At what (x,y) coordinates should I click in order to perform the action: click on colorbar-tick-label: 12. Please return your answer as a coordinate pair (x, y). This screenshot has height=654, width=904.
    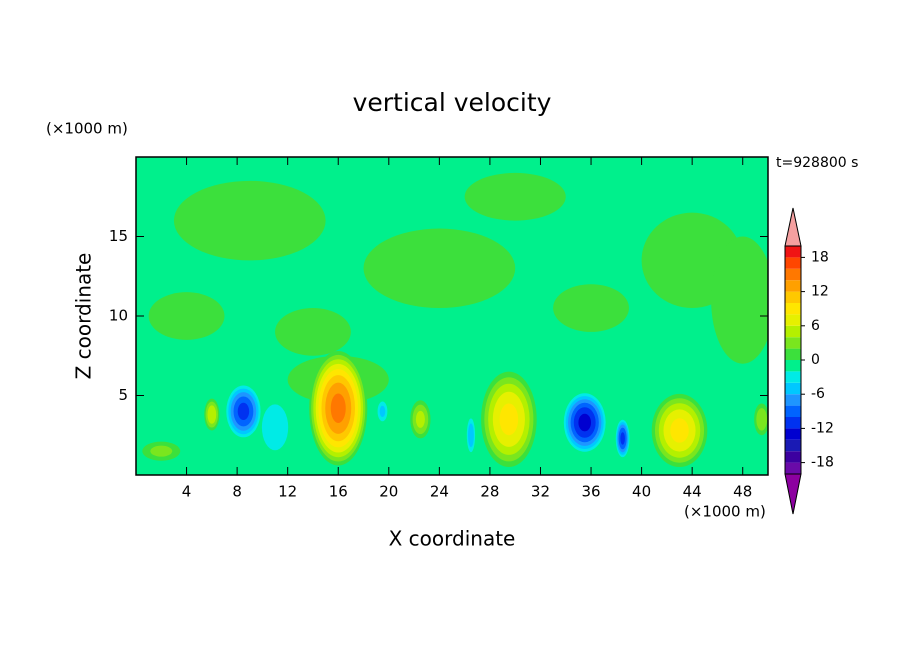
    Looking at the image, I should click on (820, 292).